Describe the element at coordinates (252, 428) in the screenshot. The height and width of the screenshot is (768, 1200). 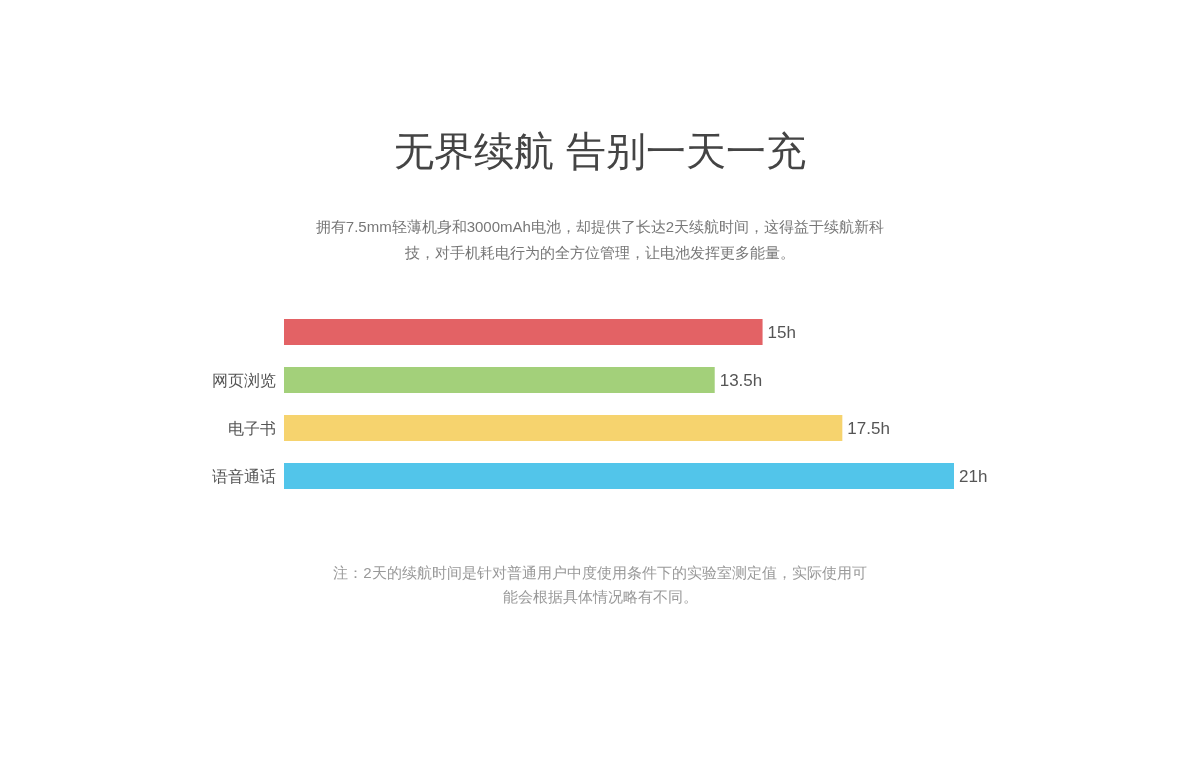
I see `y-tick-label: 电子书` at that location.